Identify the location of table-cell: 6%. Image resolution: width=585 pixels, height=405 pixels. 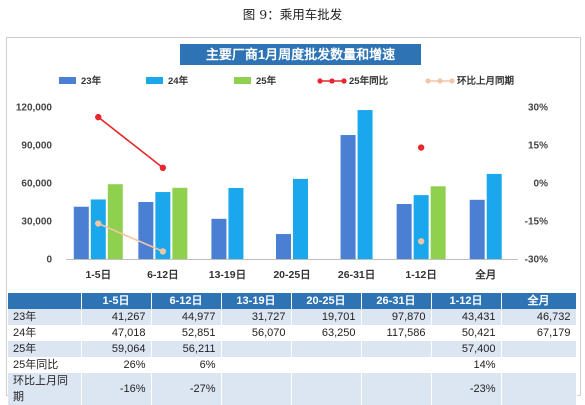
(186, 365).